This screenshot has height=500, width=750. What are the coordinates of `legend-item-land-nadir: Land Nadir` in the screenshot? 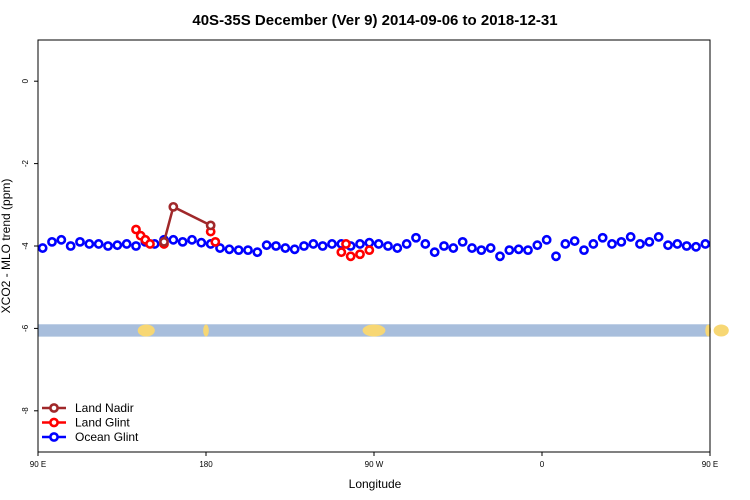 It's located at (88, 408).